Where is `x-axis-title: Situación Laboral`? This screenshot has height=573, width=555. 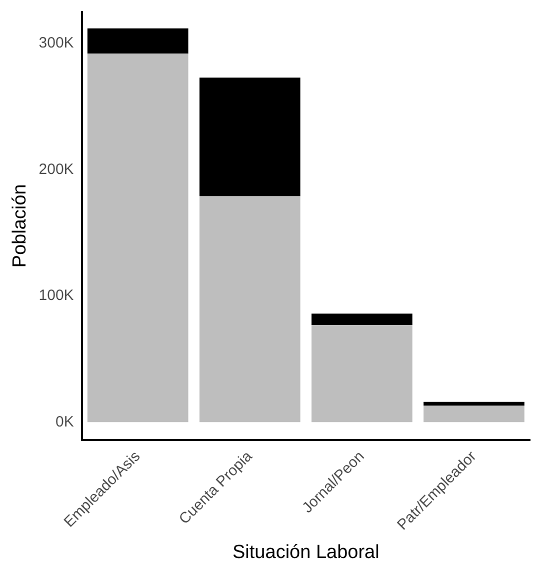 x-axis-title: Situación Laboral is located at coordinates (306, 552).